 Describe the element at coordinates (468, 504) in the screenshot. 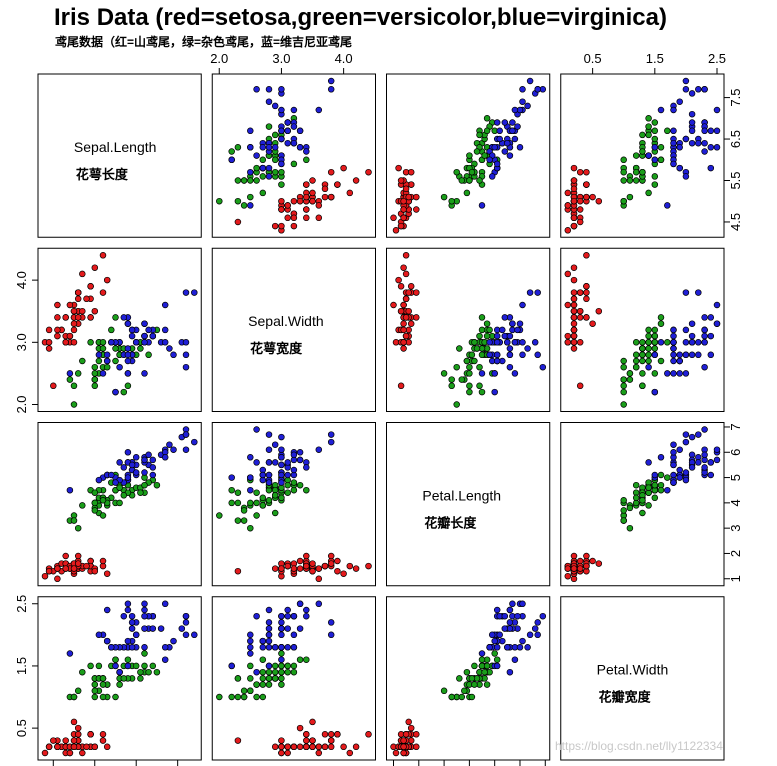

I see `panel-frame-petal-length-vs-petal-length` at that location.